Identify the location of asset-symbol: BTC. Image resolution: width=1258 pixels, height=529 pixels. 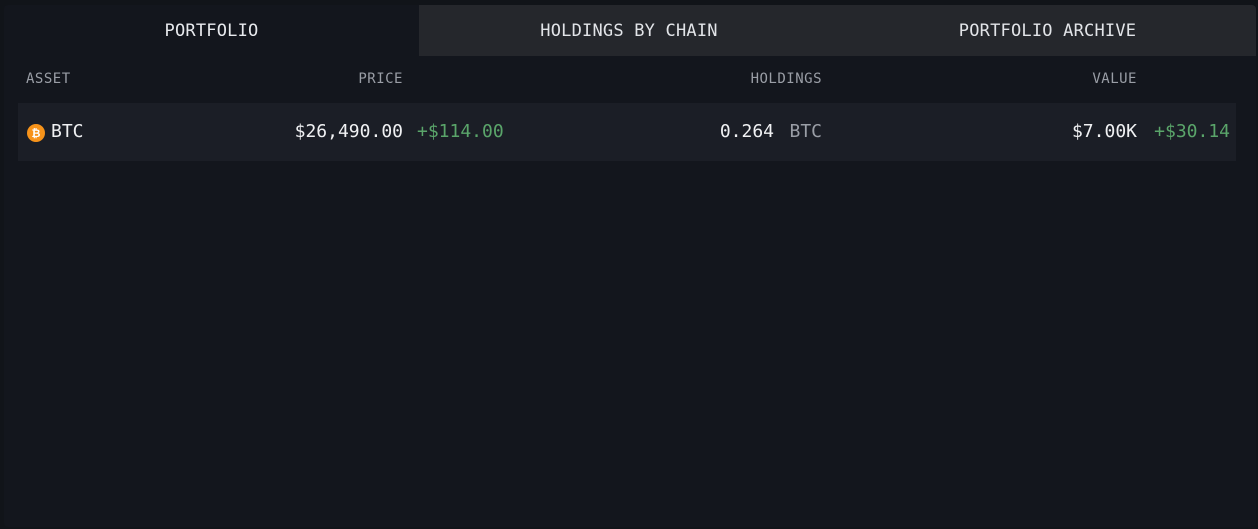
(67, 131).